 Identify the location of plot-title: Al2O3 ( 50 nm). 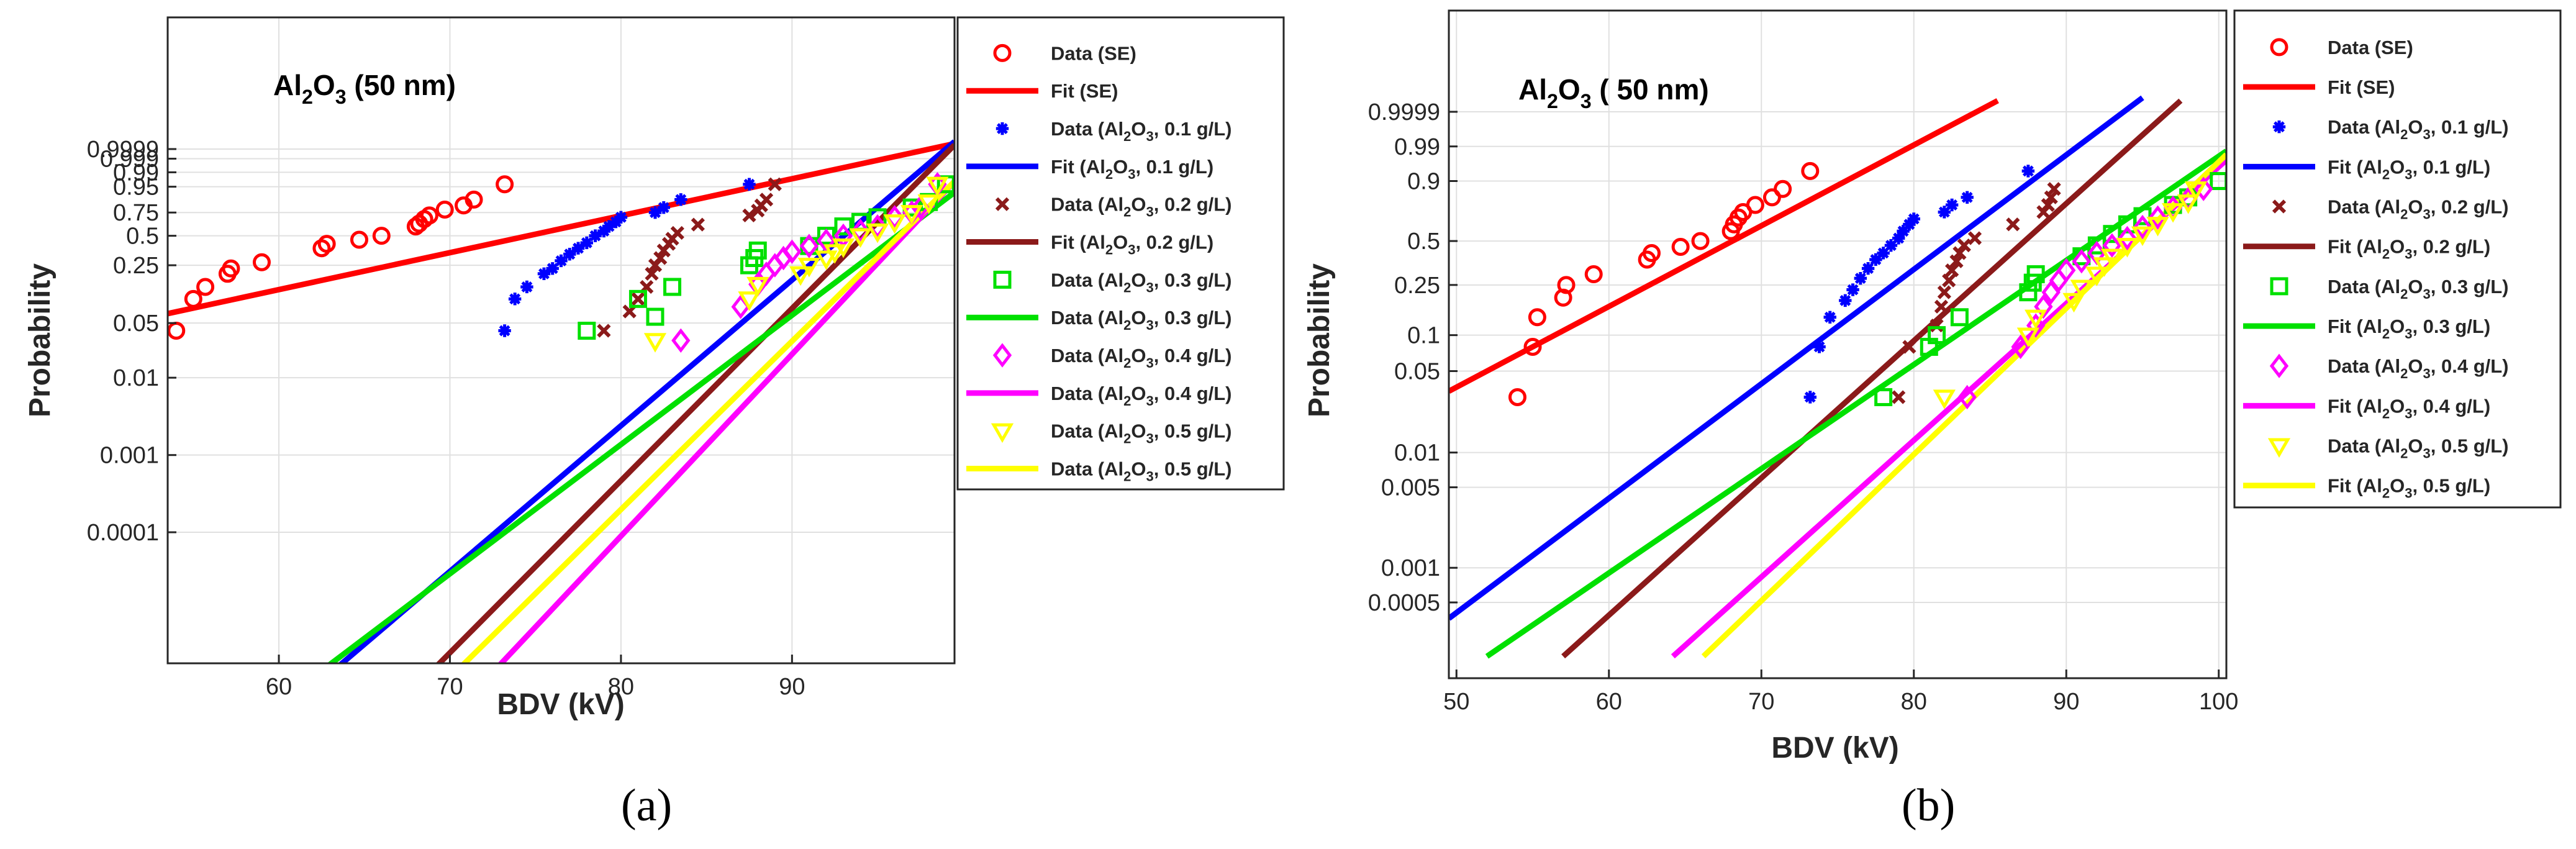
(1613, 92).